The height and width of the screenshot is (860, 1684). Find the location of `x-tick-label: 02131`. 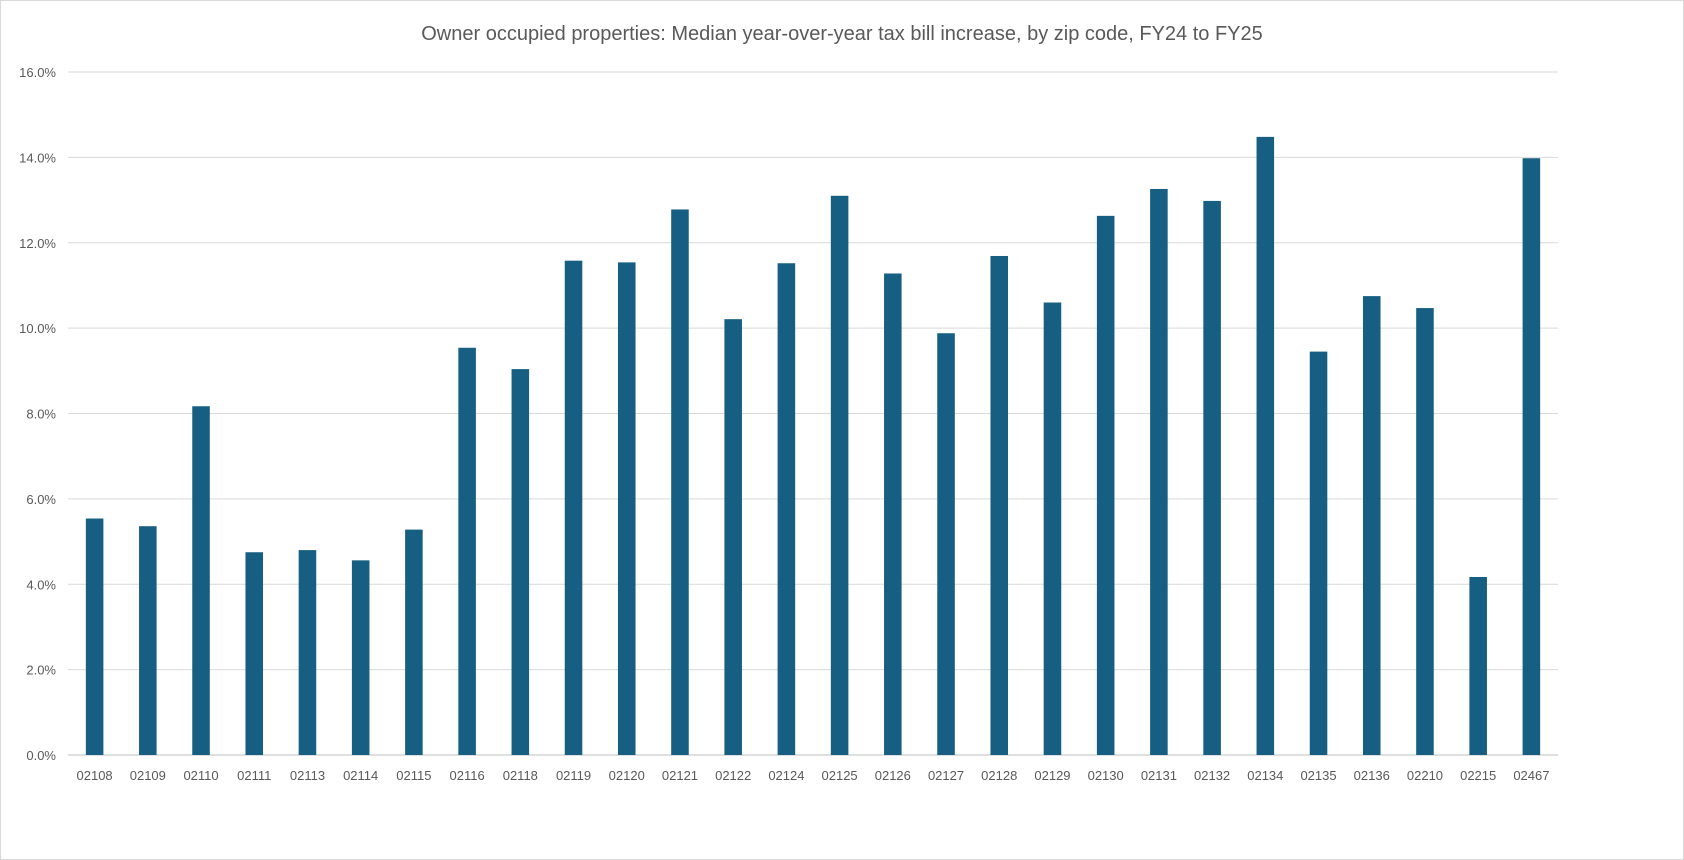

x-tick-label: 02131 is located at coordinates (1159, 775).